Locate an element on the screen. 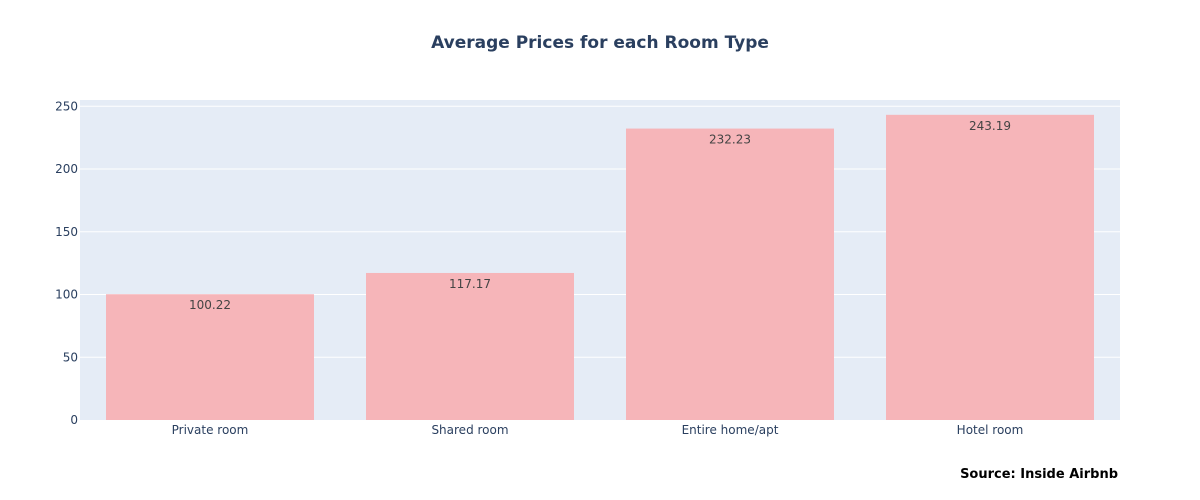 The height and width of the screenshot is (500, 1200). bar-shared-room is located at coordinates (470, 346).